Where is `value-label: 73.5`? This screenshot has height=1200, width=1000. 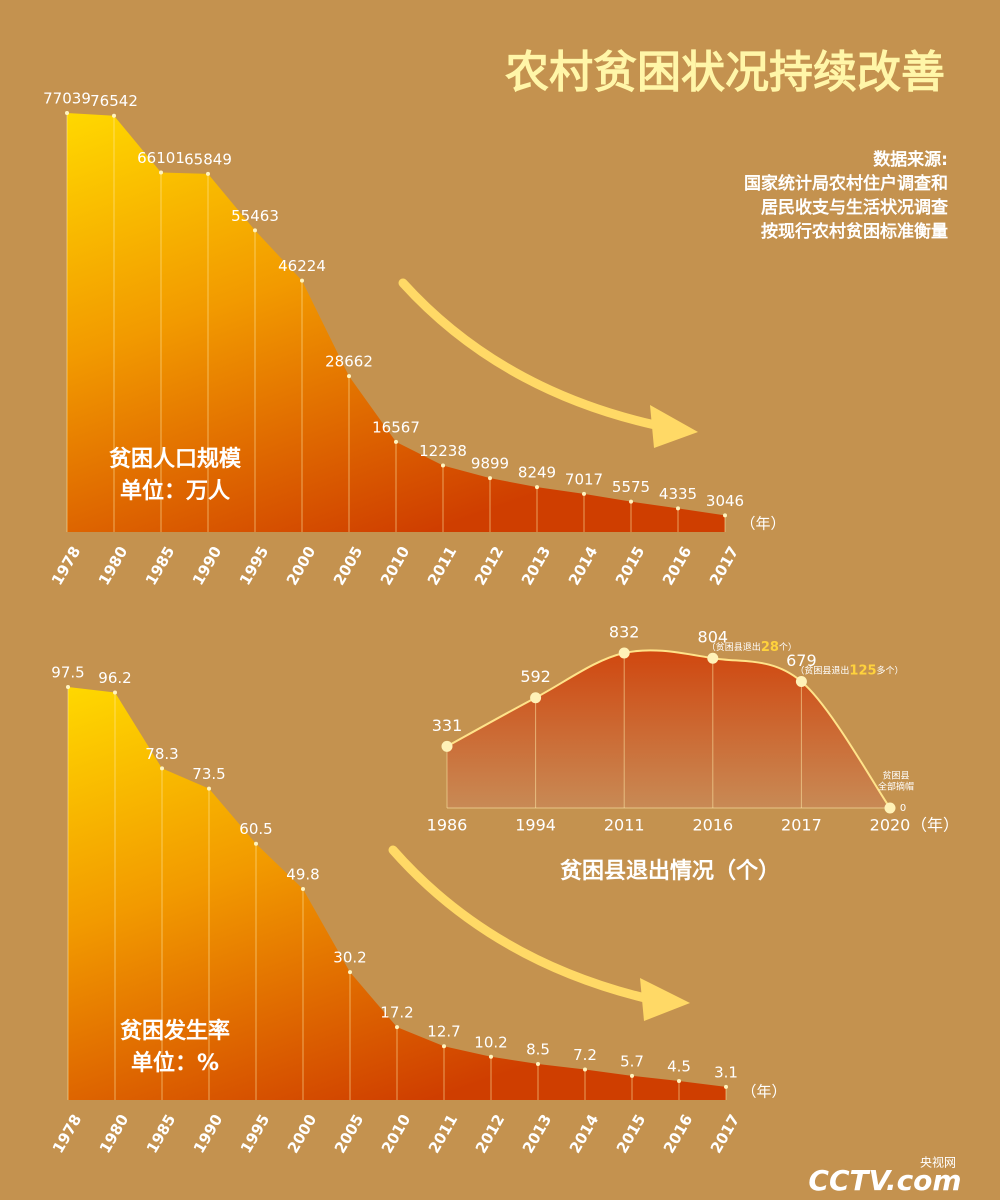
value-label: 73.5 is located at coordinates (208, 774).